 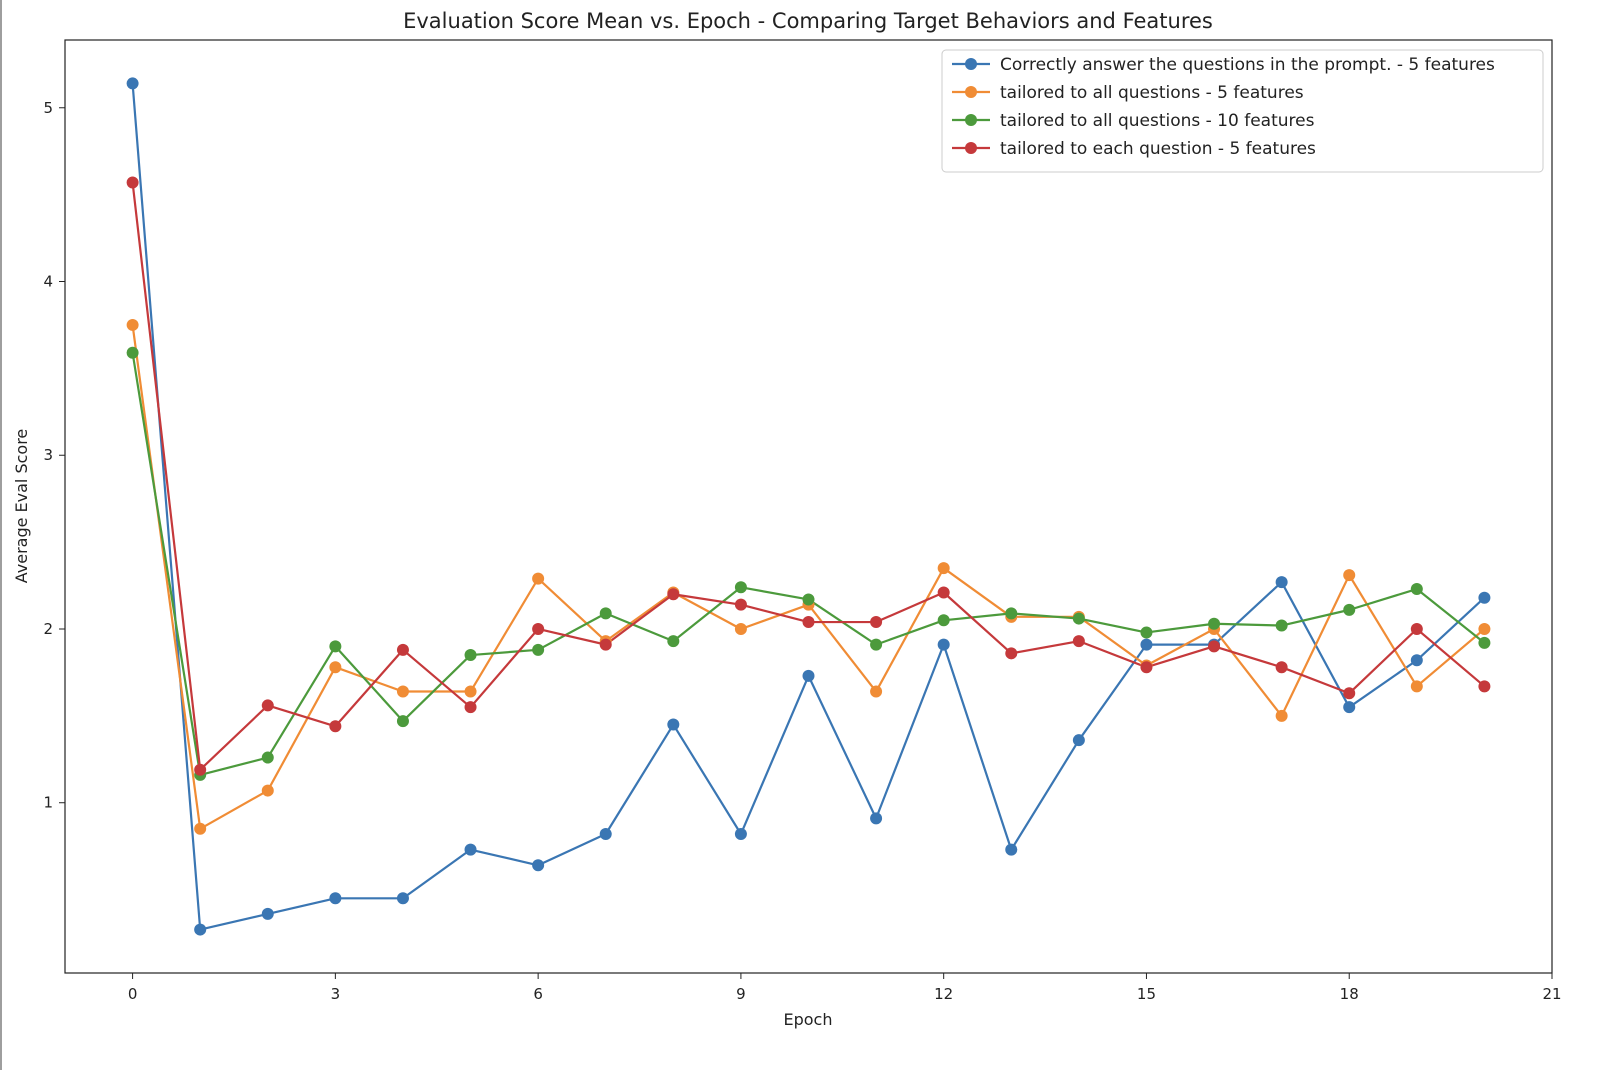 What do you see at coordinates (48, 108) in the screenshot?
I see `y-tick-label: 5` at bounding box center [48, 108].